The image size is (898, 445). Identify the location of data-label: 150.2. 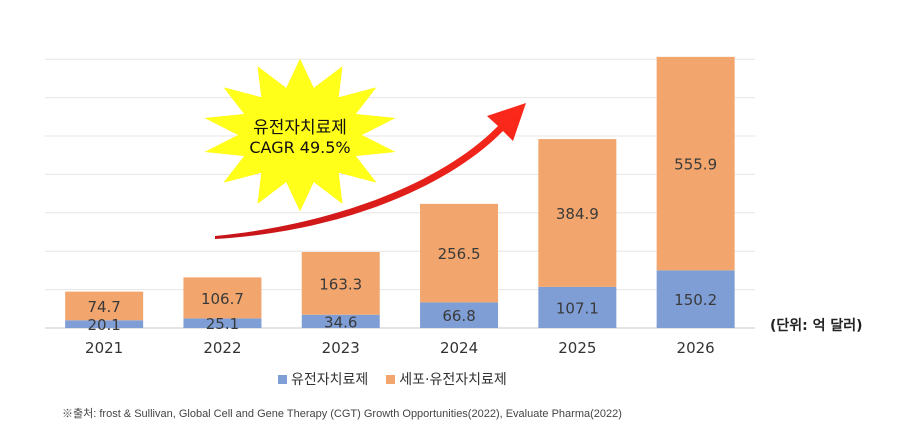
(695, 300).